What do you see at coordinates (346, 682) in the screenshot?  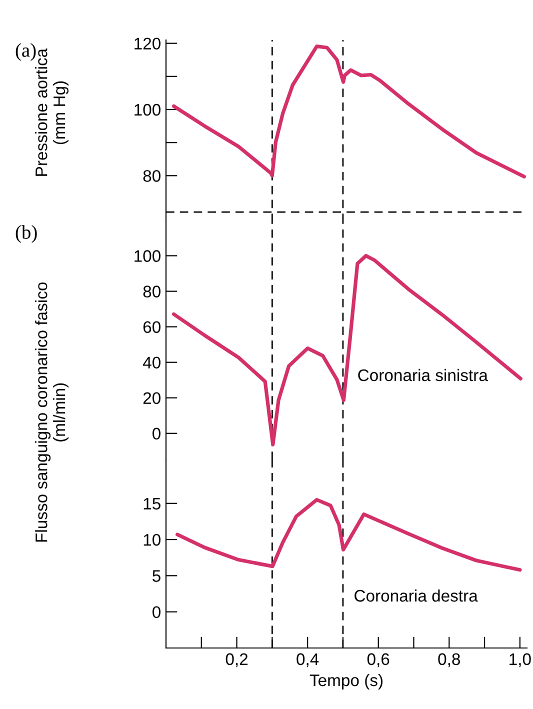 I see `x-axis-title: Tempo (s)` at bounding box center [346, 682].